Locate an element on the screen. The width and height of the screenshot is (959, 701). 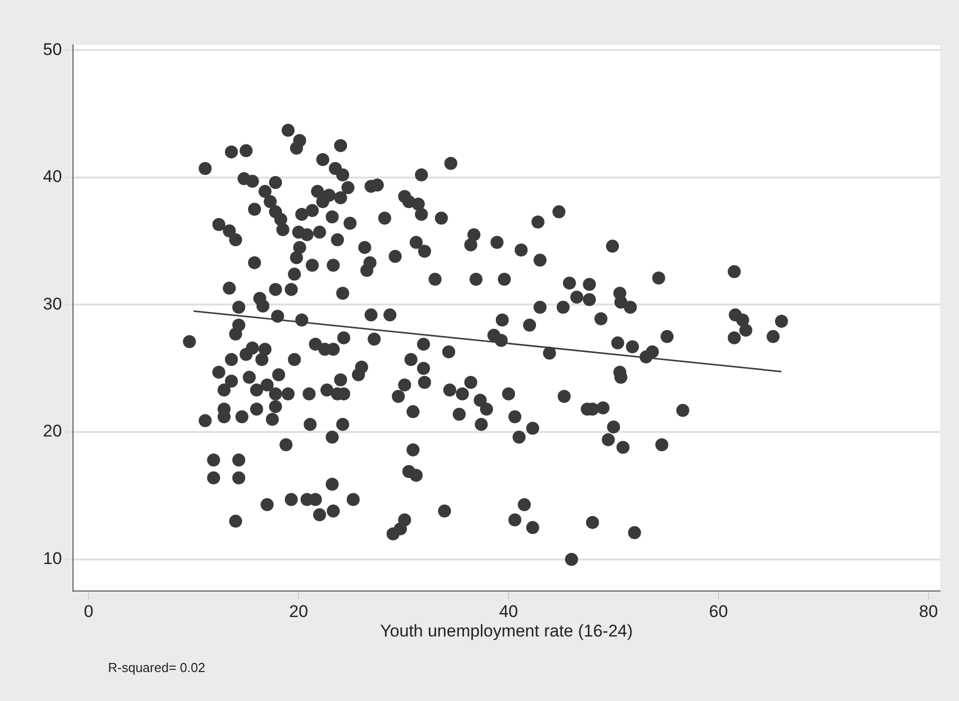
y-tick-label: 50 is located at coordinates (52, 49).